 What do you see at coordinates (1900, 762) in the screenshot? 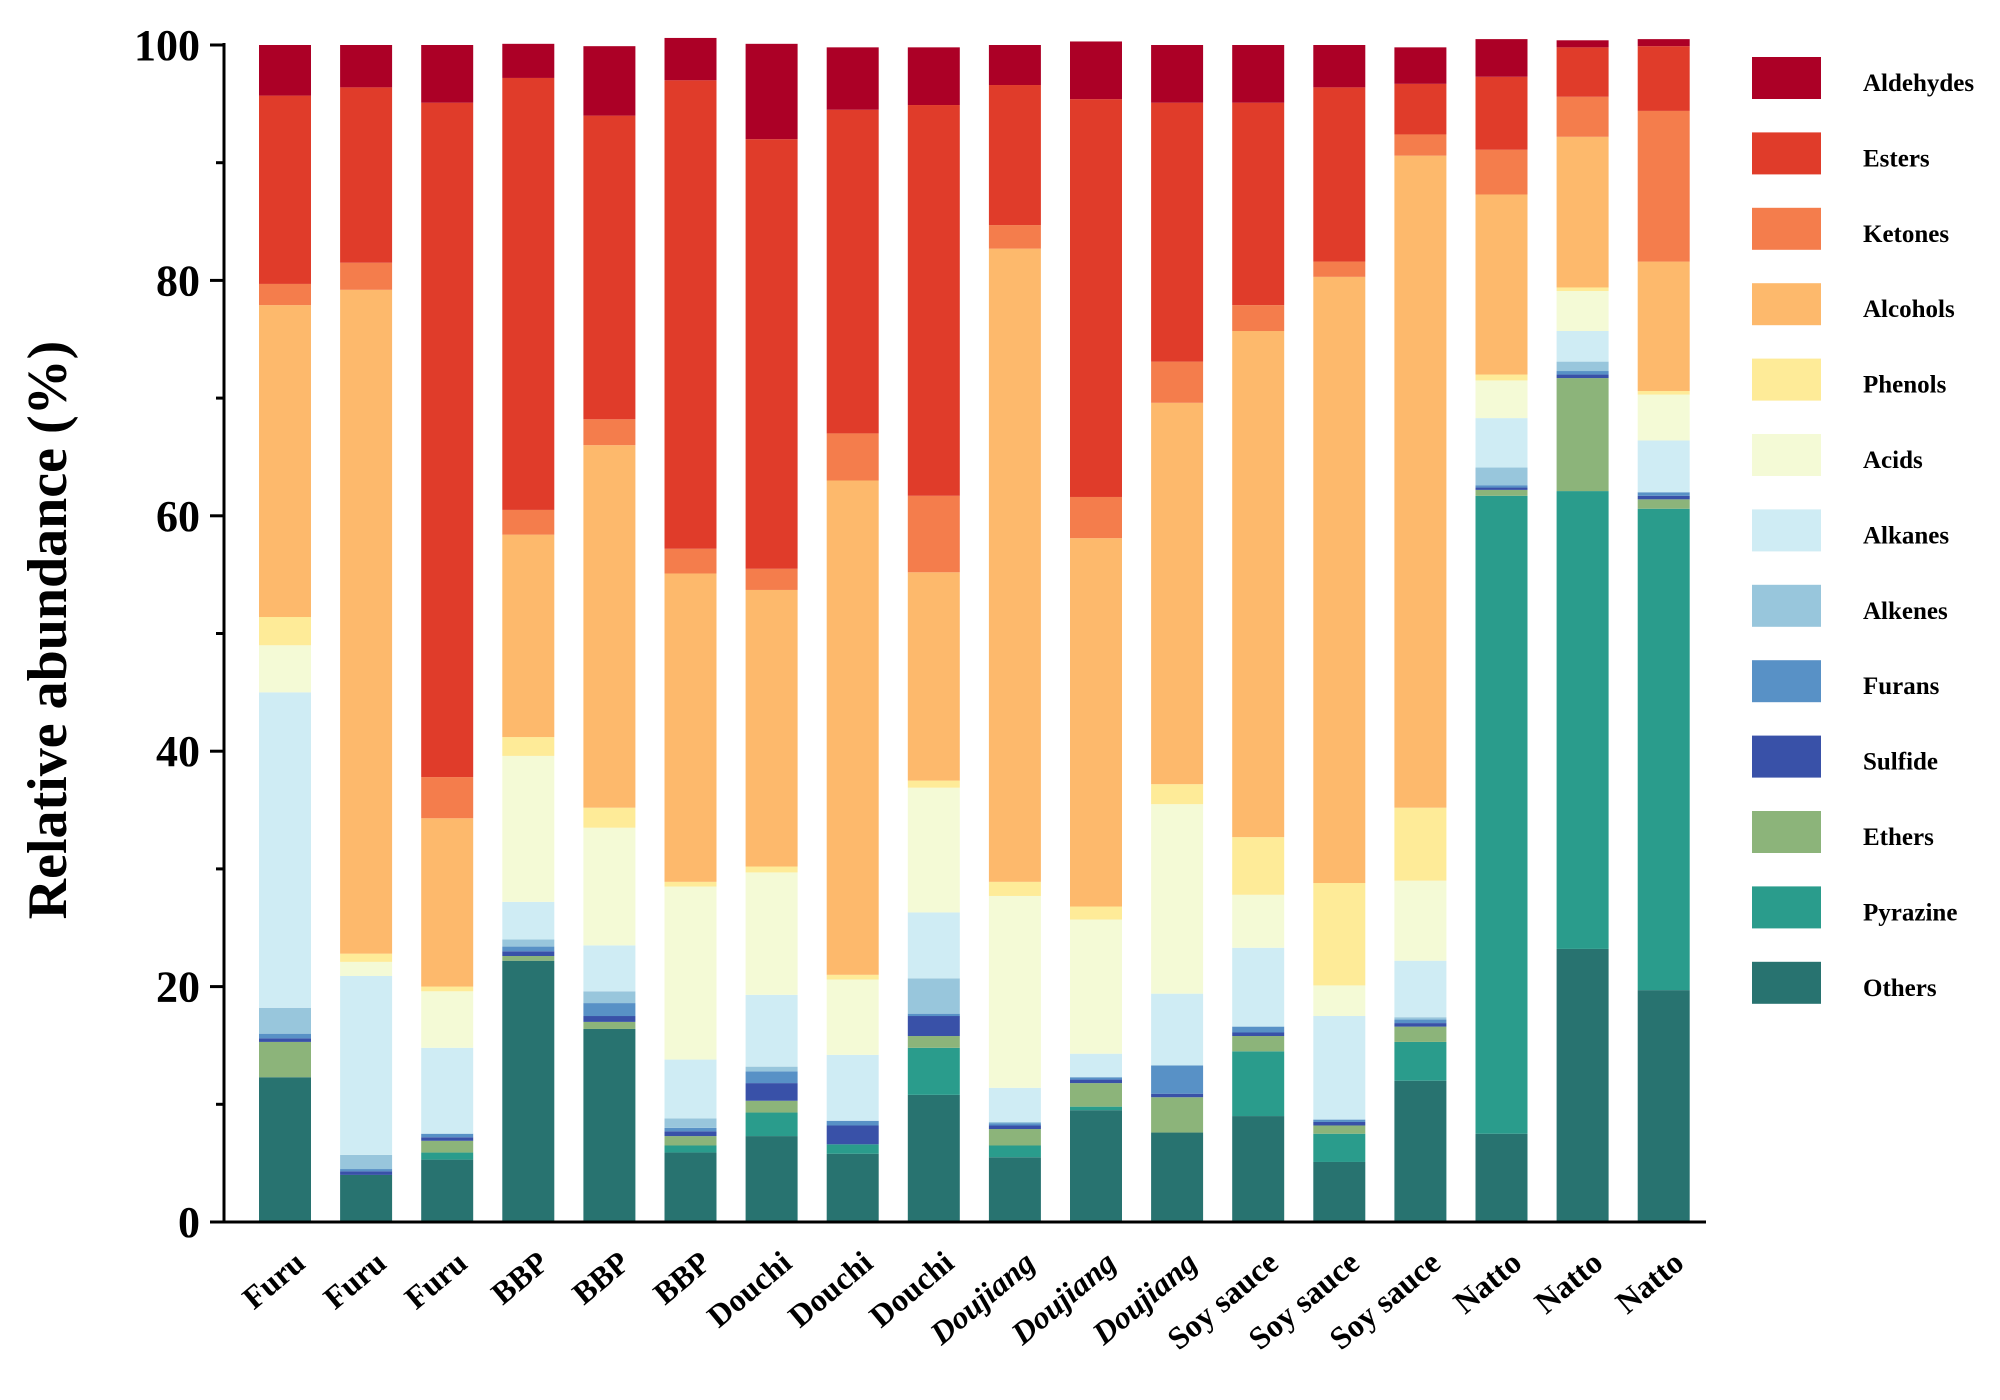
I see `legend-label-sulfide: Sulfide` at bounding box center [1900, 762].